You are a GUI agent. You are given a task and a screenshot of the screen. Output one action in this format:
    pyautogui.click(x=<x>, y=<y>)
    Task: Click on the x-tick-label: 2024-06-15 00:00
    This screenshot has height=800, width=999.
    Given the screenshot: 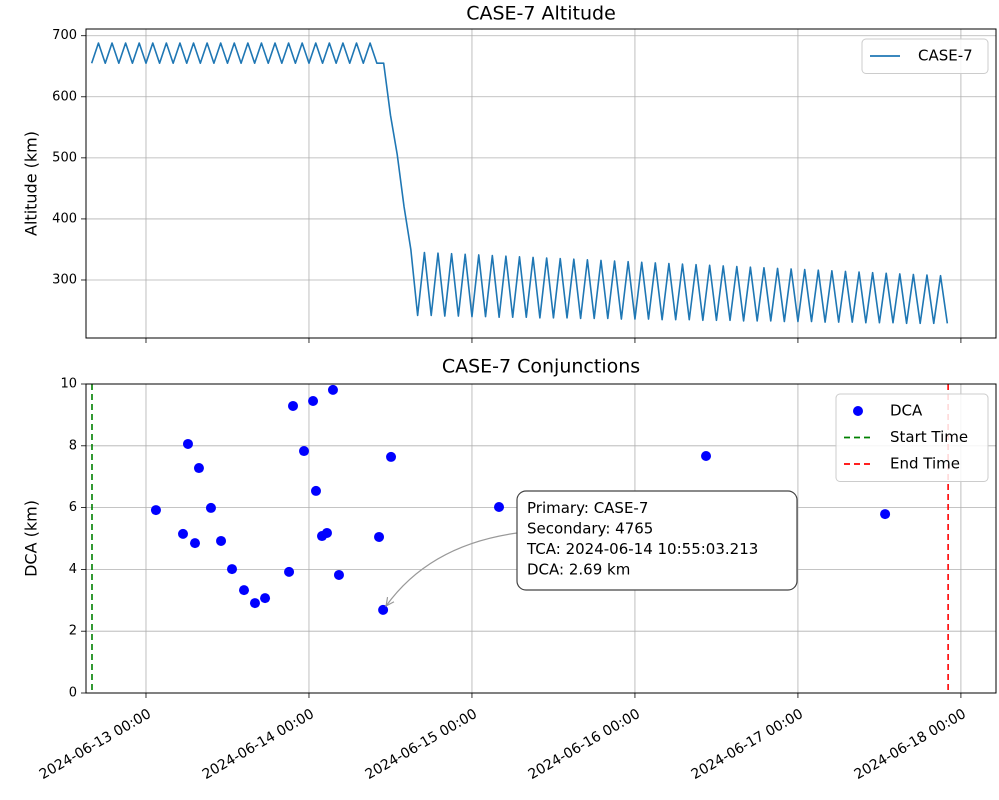 What is the action you would take?
    pyautogui.click(x=421, y=744)
    